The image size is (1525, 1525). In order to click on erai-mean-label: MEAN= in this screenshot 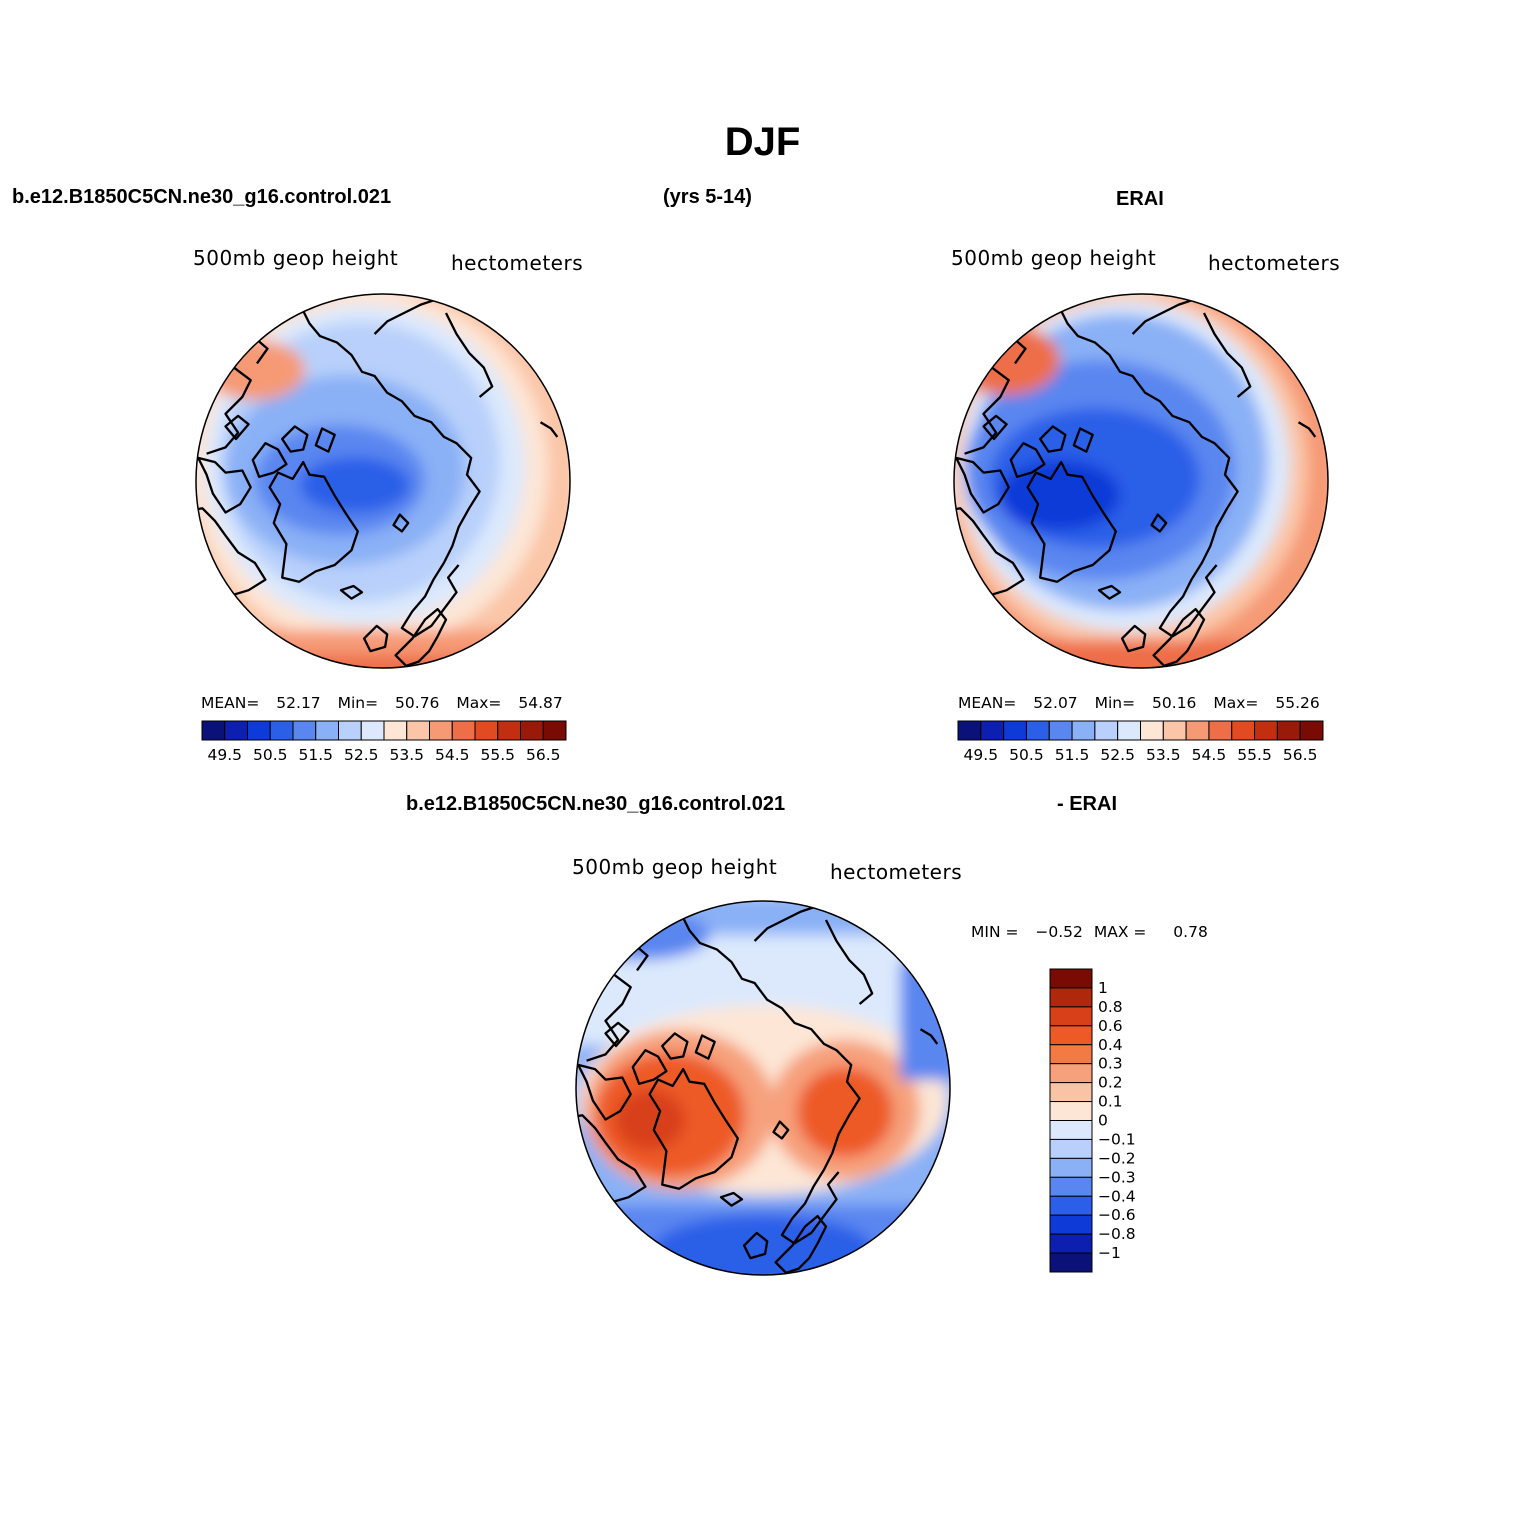, I will do `click(987, 703)`.